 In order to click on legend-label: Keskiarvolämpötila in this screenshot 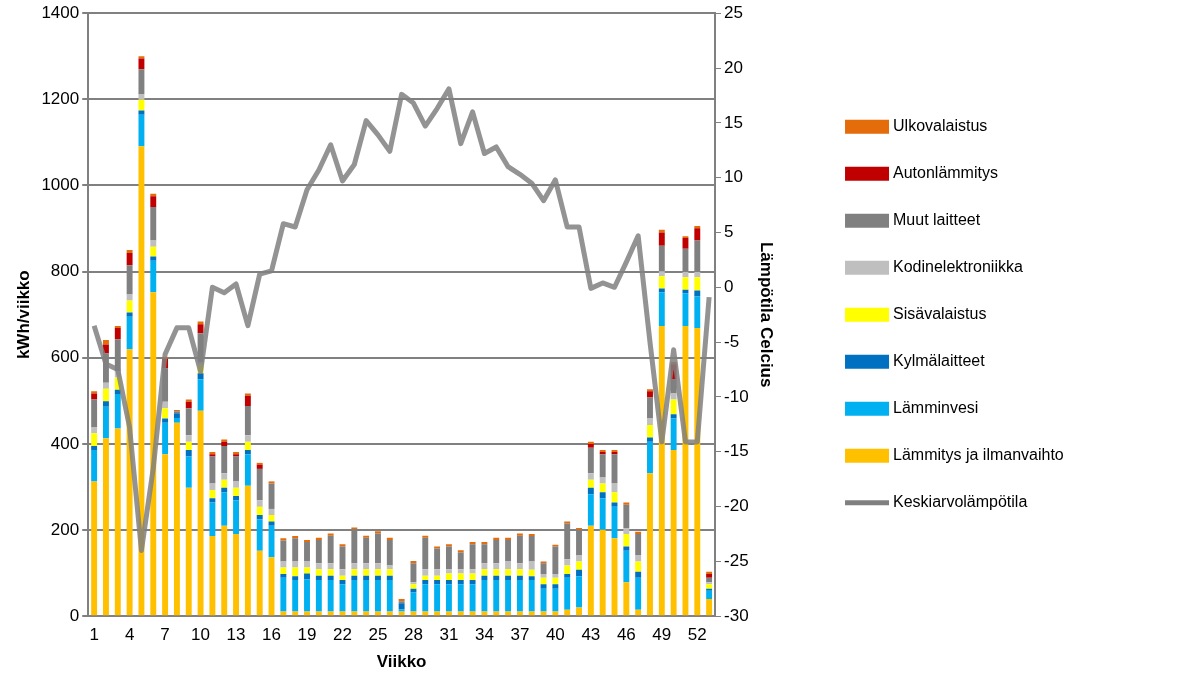, I will do `click(960, 502)`.